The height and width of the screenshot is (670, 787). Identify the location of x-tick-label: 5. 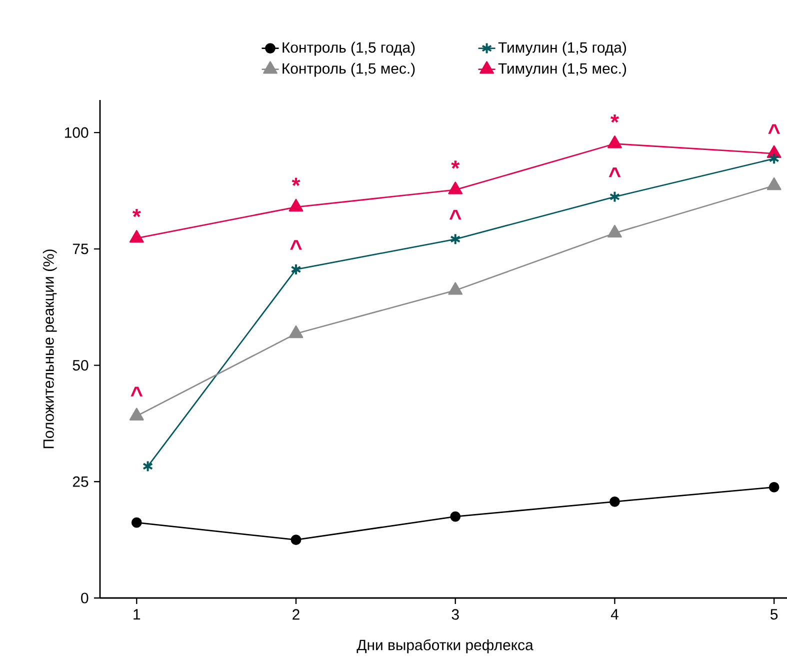
(774, 614).